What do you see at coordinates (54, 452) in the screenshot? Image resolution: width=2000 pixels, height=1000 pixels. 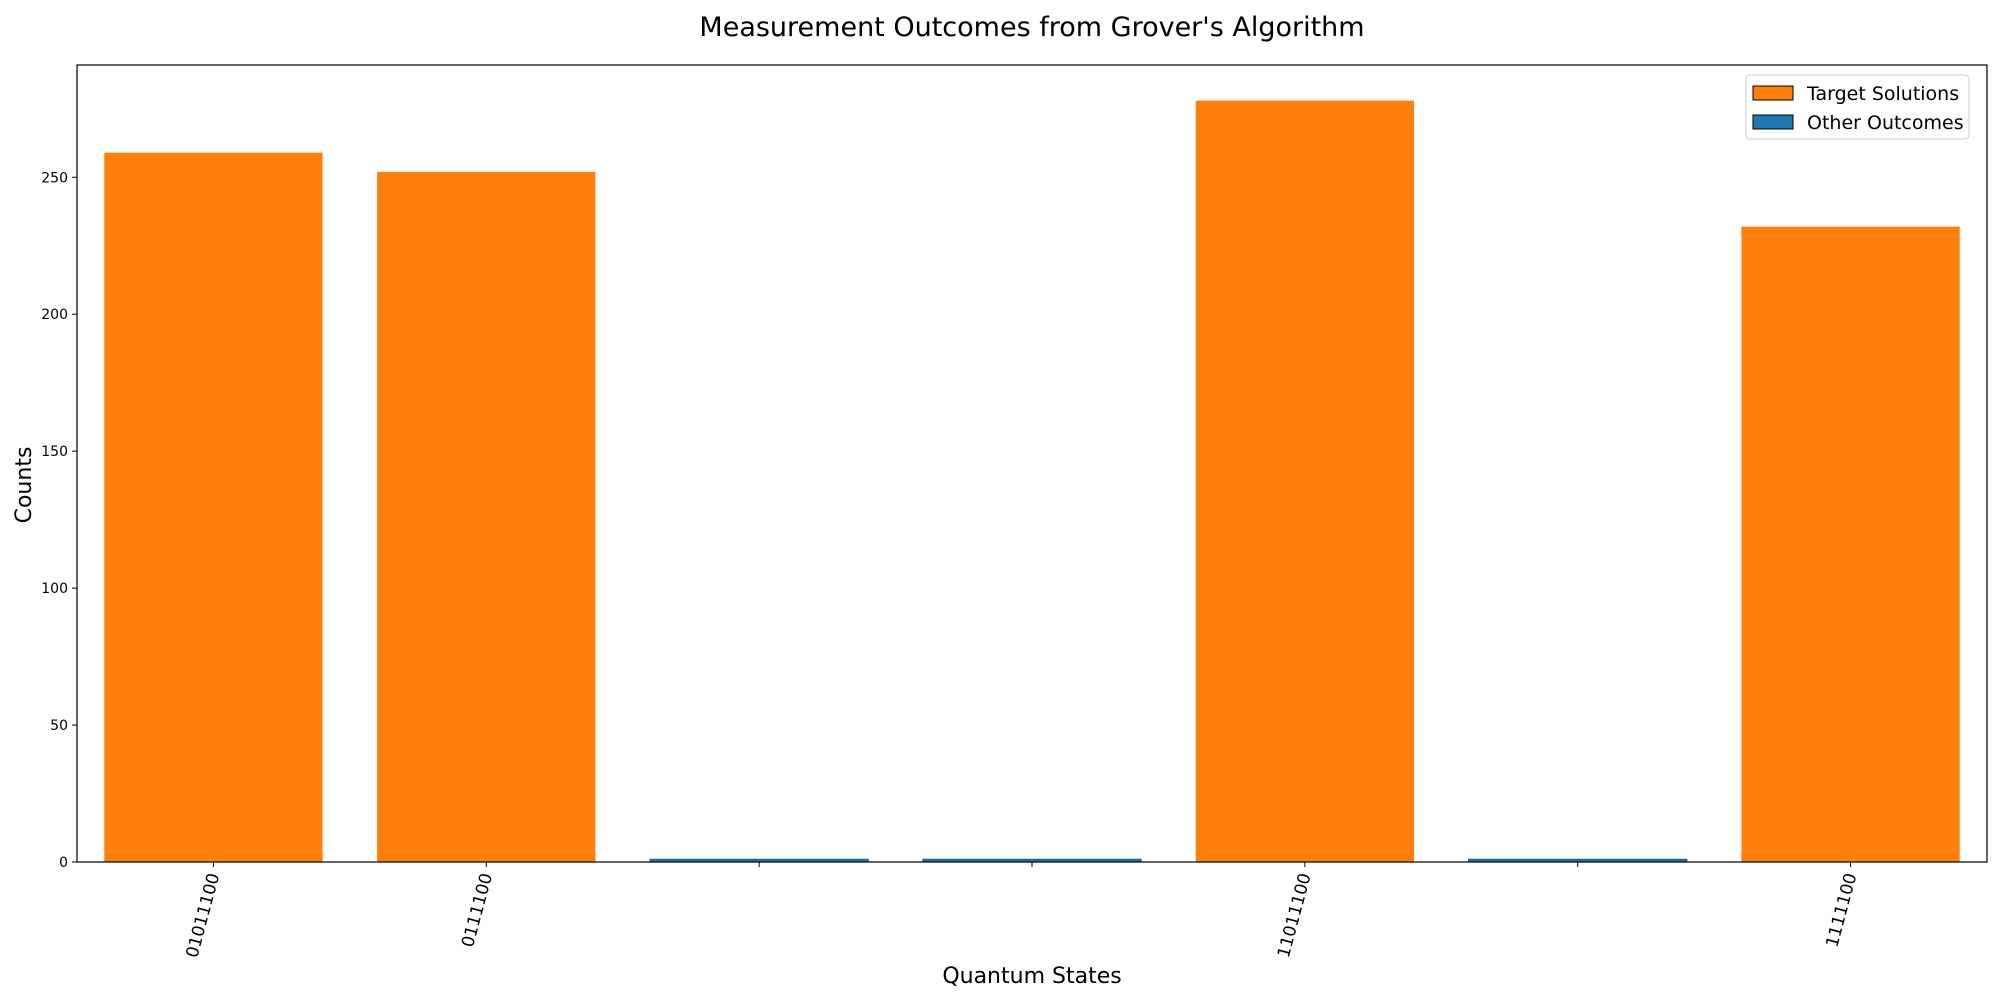 I see `y-tick-label: 150` at bounding box center [54, 452].